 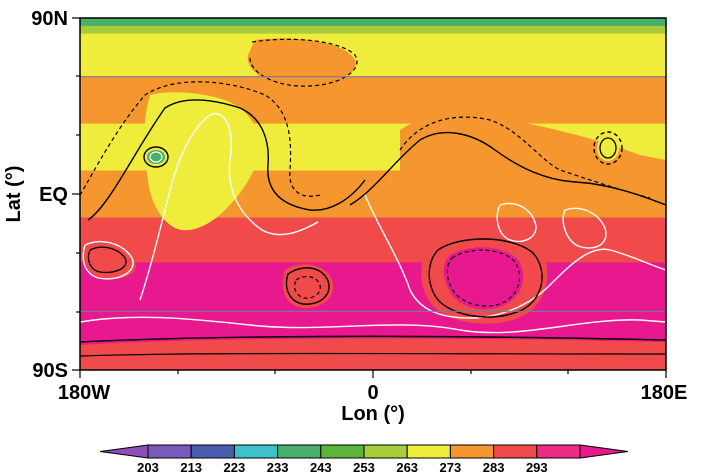 What do you see at coordinates (551, 225) in the screenshot?
I see `contour-white-east-lobes` at bounding box center [551, 225].